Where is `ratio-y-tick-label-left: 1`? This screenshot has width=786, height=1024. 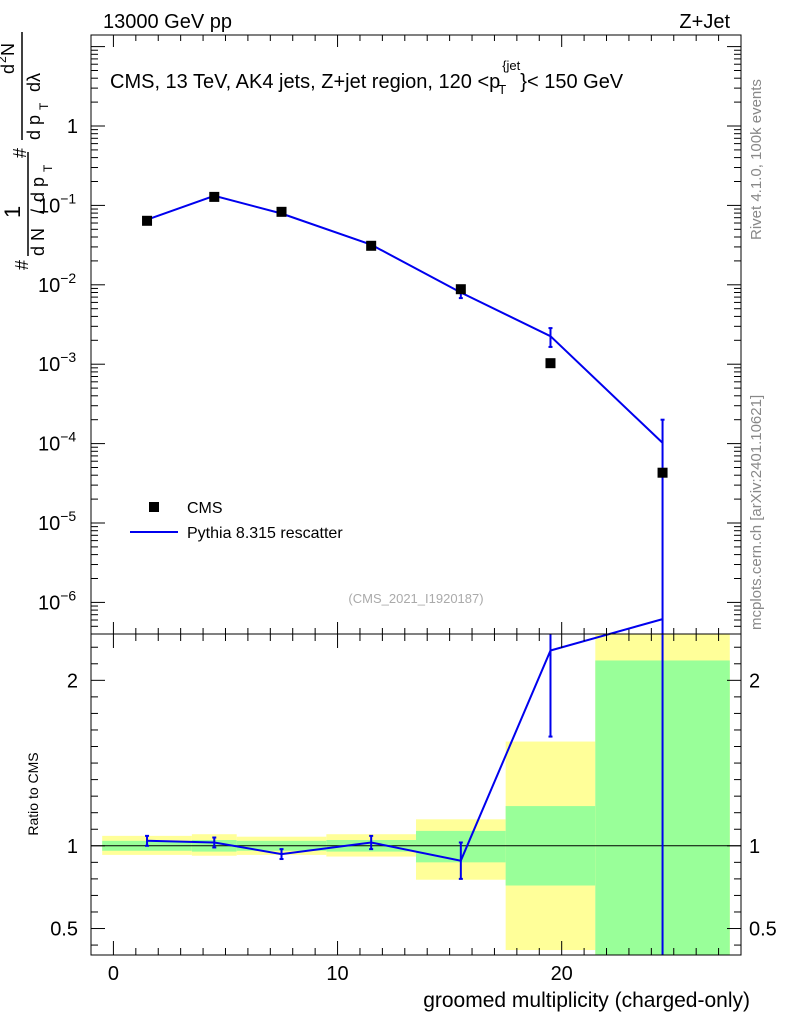
ratio-y-tick-label-left: 1 is located at coordinates (72, 847).